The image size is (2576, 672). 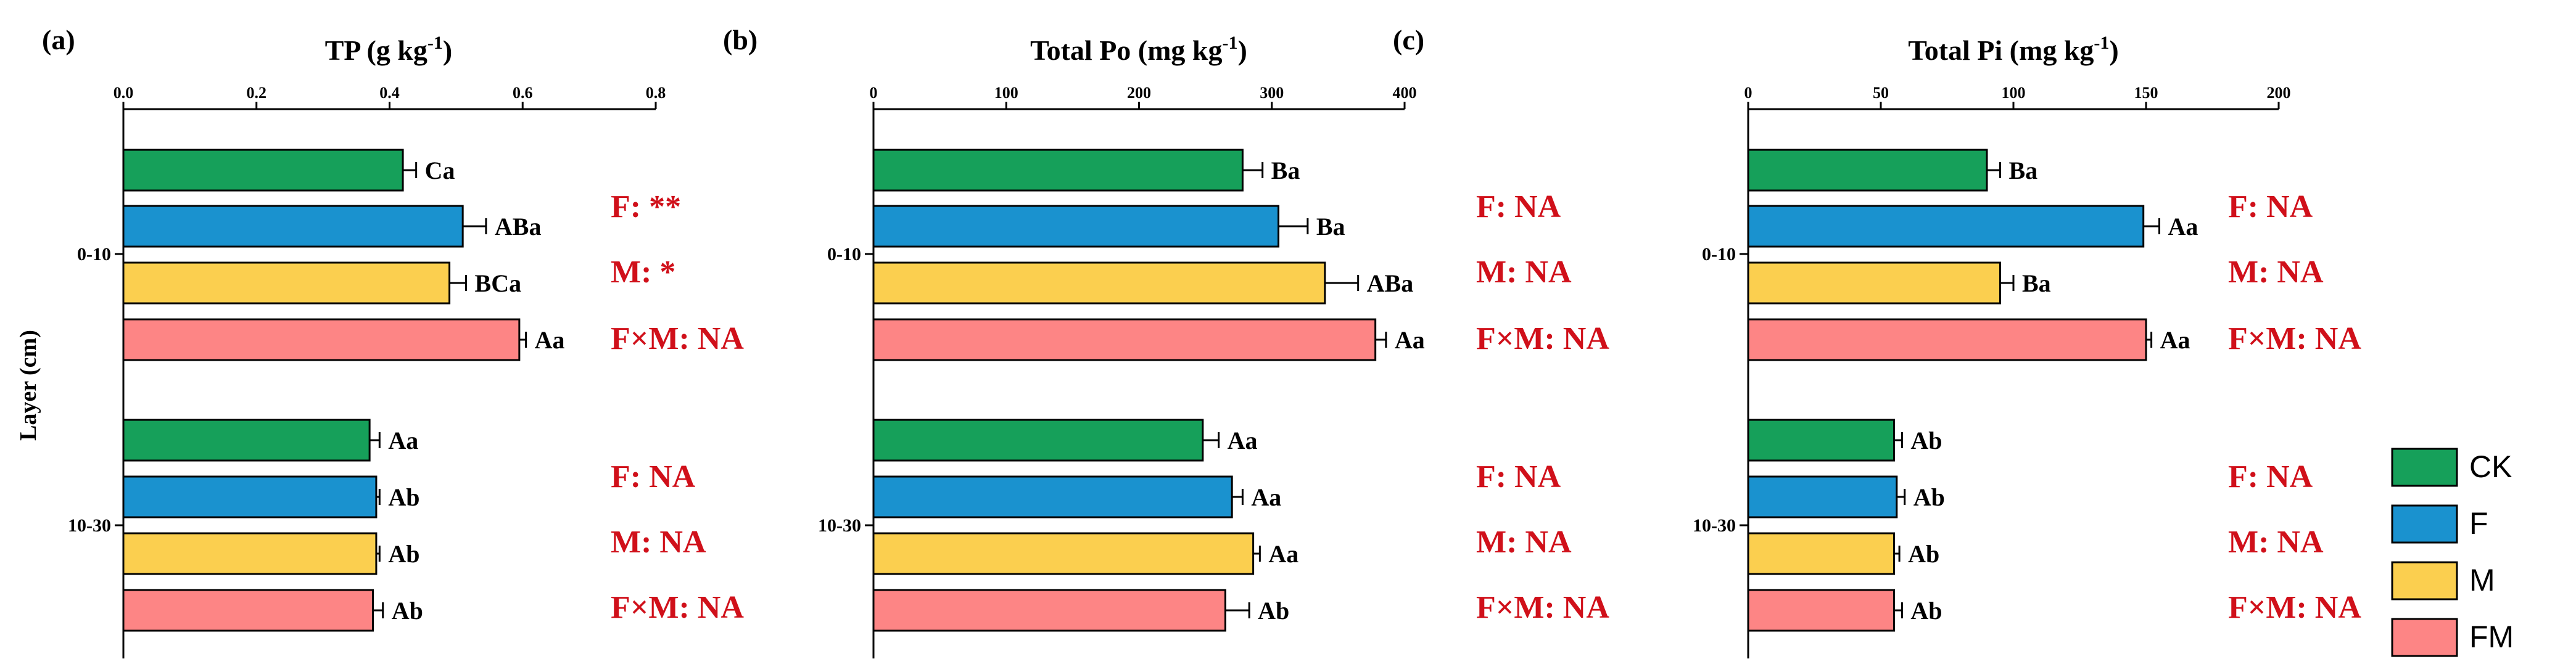 What do you see at coordinates (389, 93) in the screenshot?
I see `x-tick-label: 0.4` at bounding box center [389, 93].